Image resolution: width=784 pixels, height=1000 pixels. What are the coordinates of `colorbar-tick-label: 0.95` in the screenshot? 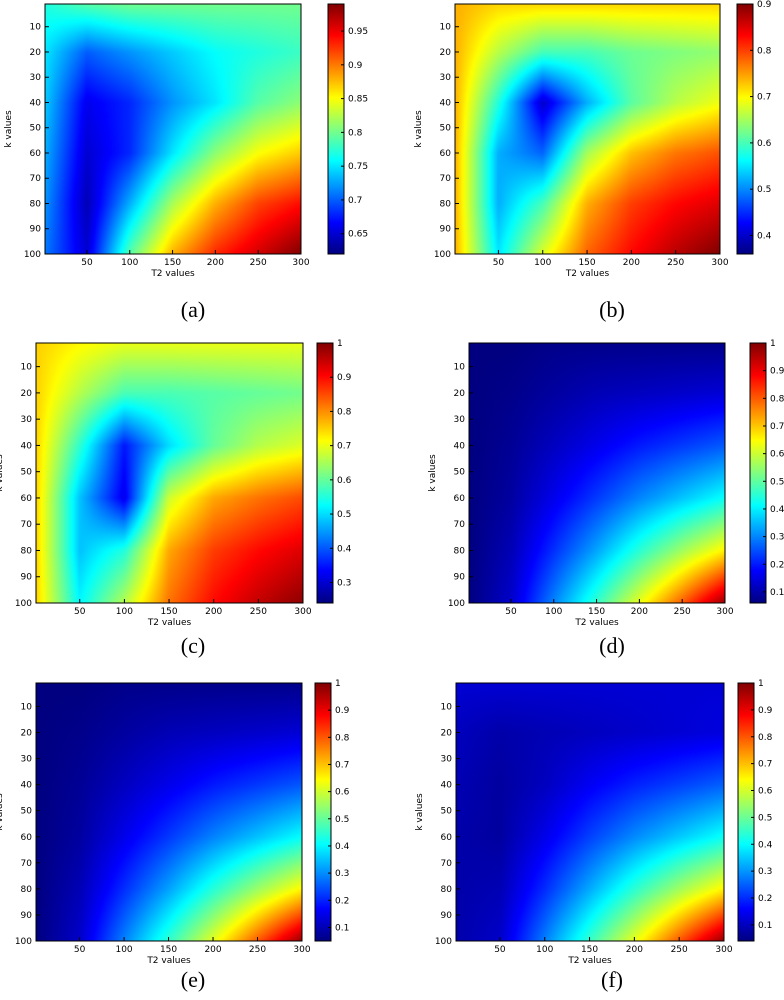 It's located at (358, 32).